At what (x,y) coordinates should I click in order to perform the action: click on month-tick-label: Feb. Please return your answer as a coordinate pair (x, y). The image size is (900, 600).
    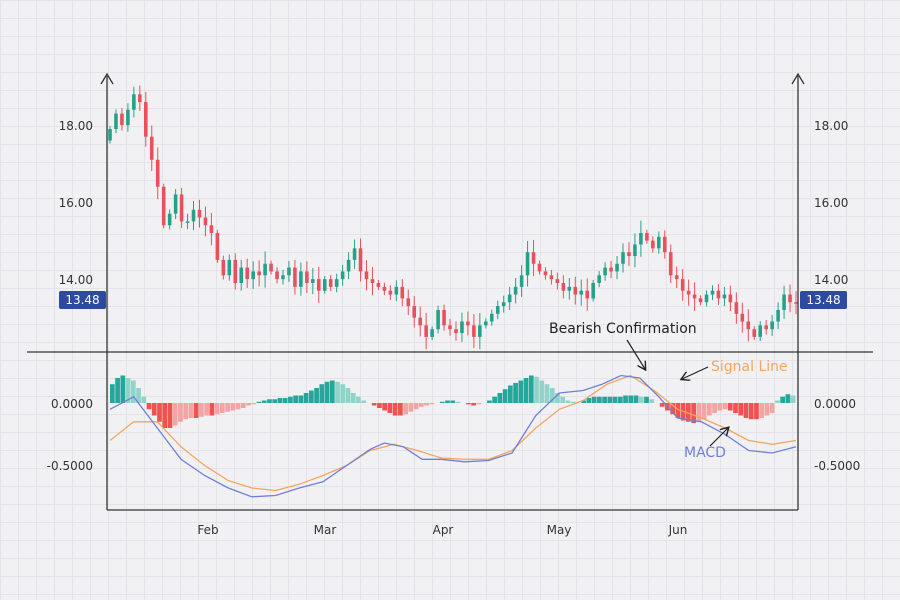
    Looking at the image, I should click on (207, 530).